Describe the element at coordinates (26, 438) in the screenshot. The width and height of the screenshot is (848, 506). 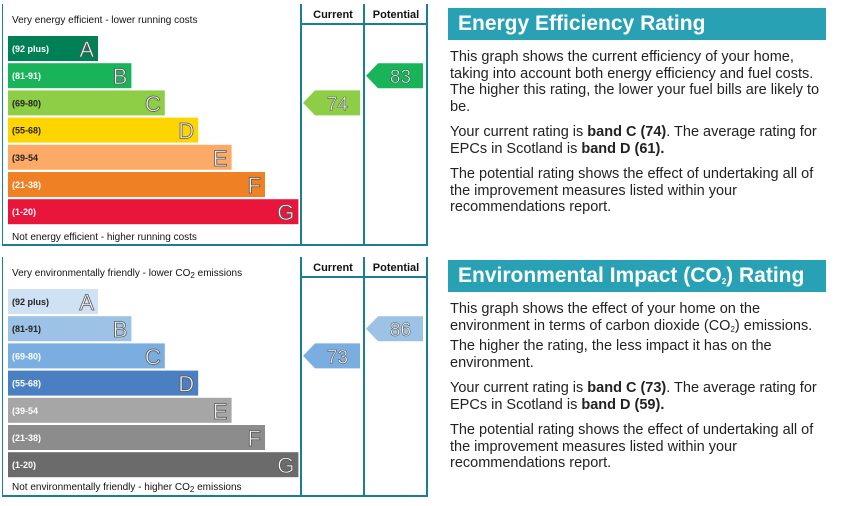
I see `env-band-f-range: (21-38)` at that location.